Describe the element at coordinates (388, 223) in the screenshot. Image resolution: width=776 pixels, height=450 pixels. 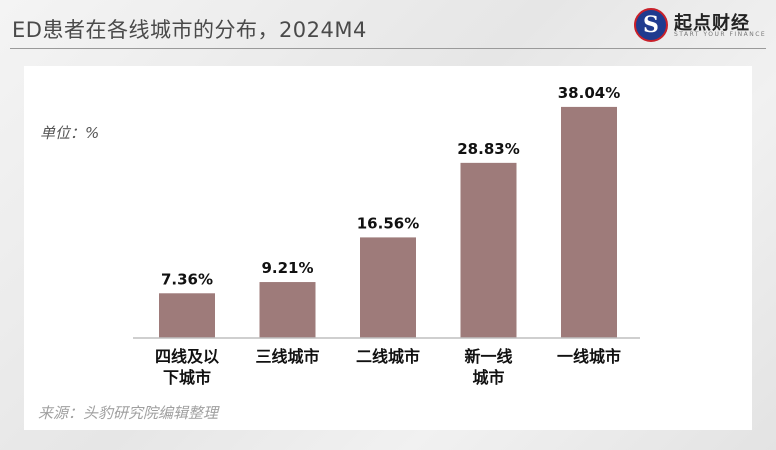
I see `data-label-3: 16.56%` at that location.